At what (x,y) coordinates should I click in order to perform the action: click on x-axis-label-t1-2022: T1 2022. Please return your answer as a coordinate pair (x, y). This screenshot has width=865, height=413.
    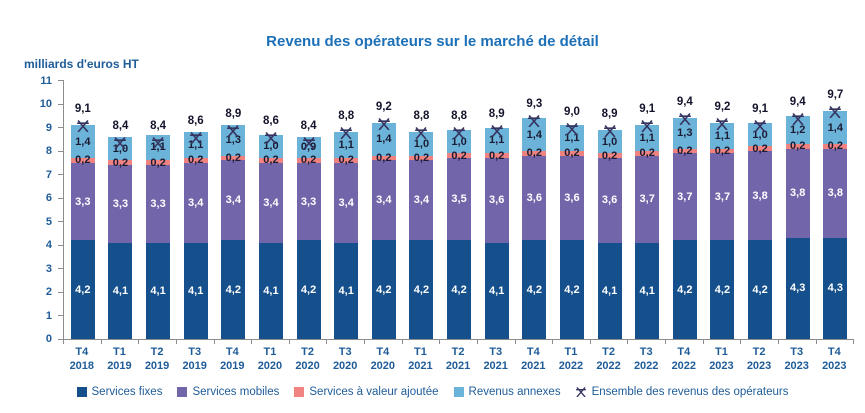
    Looking at the image, I should click on (571, 359).